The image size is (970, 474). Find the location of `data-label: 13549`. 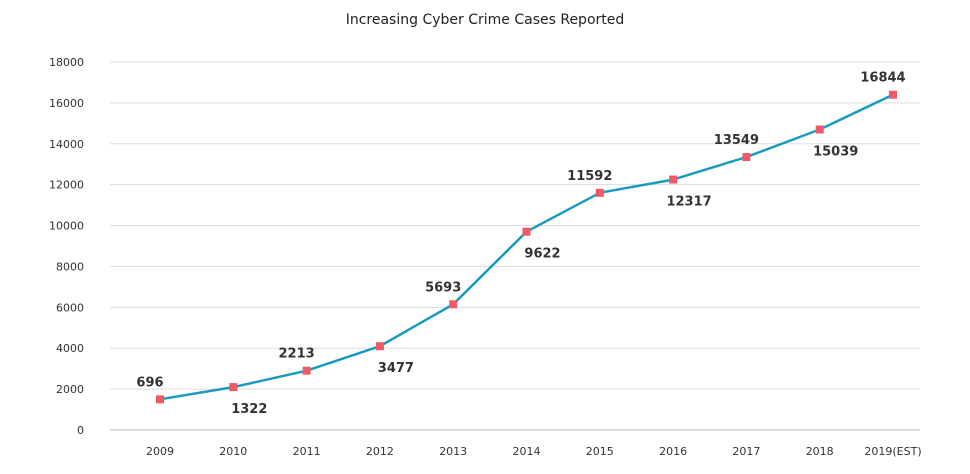

data-label: 13549 is located at coordinates (736, 140).